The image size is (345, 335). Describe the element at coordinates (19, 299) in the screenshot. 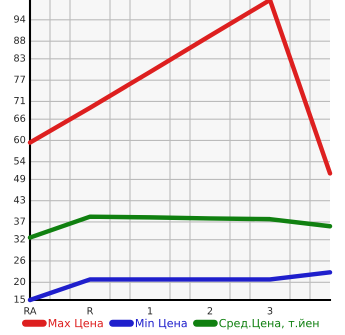

I see `y-tick-label: 15` at that location.